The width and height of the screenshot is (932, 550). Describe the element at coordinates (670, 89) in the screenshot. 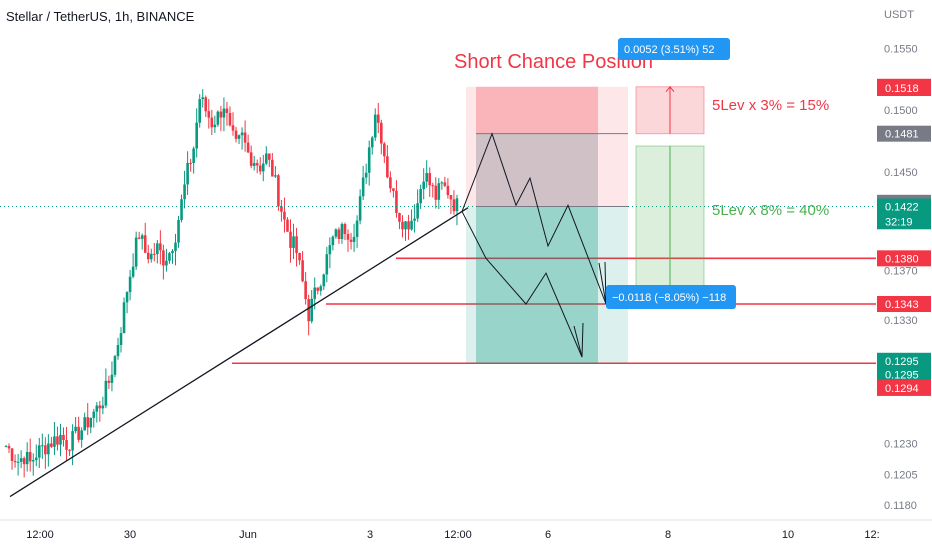

I see `arrow-head` at that location.